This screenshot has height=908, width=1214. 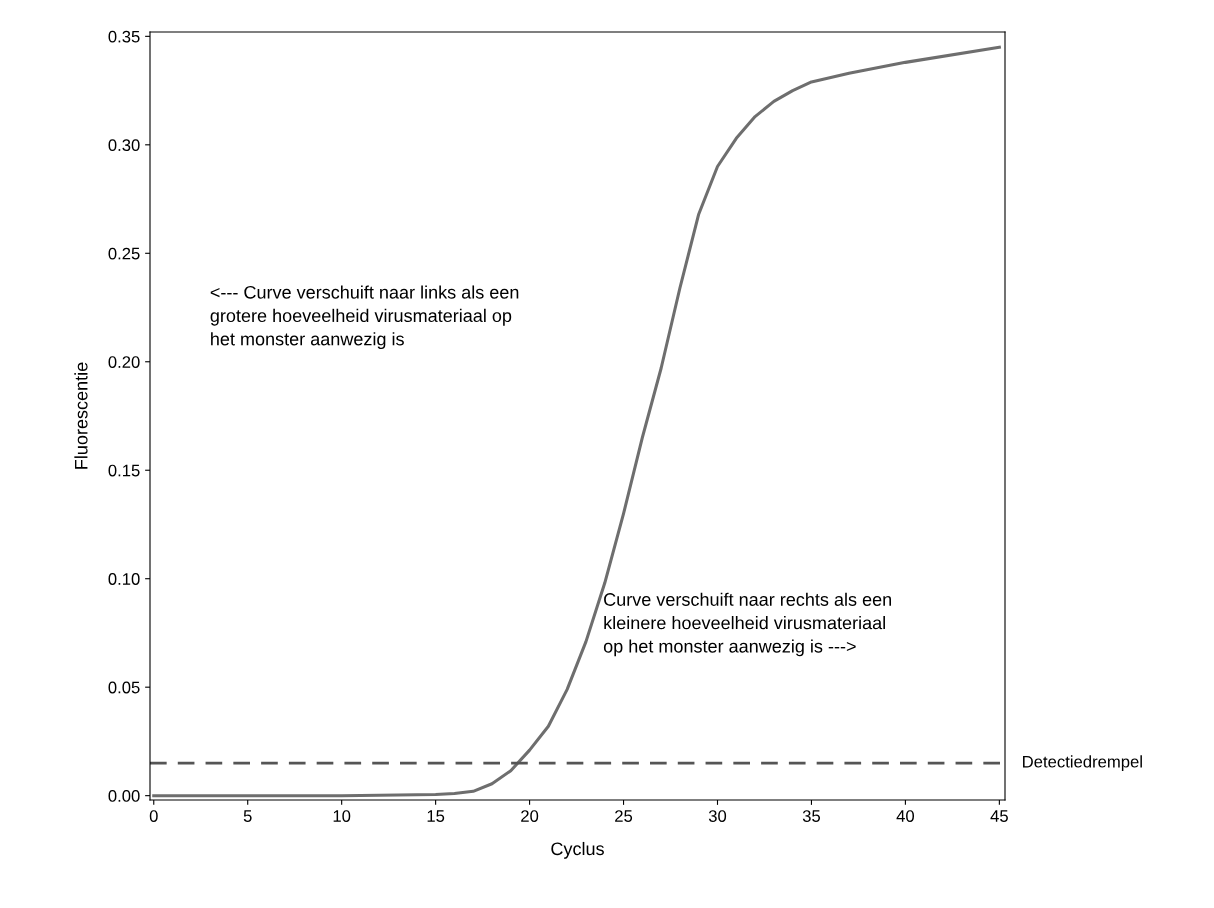 What do you see at coordinates (124, 579) in the screenshot?
I see `y-tick-label: 0.10` at bounding box center [124, 579].